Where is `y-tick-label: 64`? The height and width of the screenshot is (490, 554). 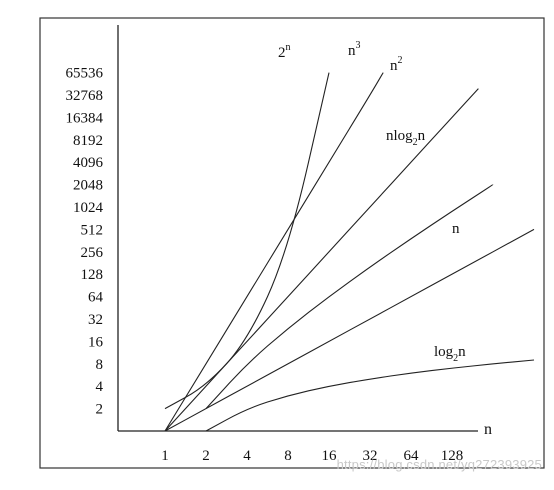 y-tick-label: 64 is located at coordinates (96, 298).